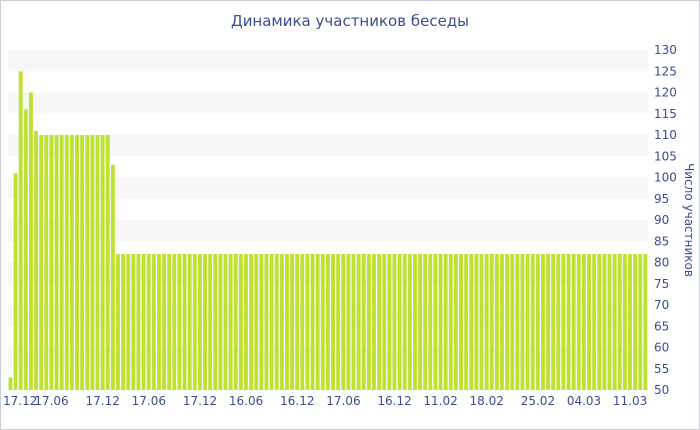  What do you see at coordinates (661, 390) in the screenshot?
I see `y-tick-label: 50` at bounding box center [661, 390].